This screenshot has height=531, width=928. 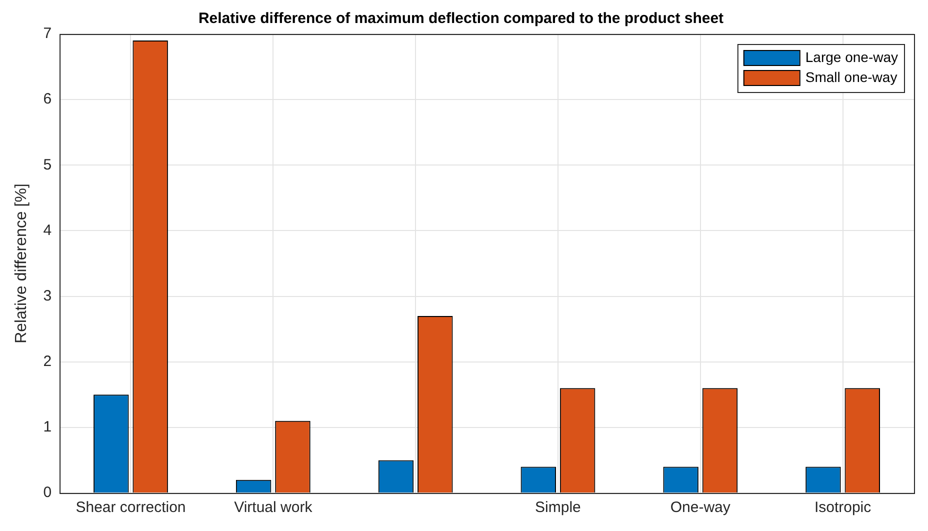 What do you see at coordinates (851, 56) in the screenshot?
I see `legend-label: Large one-way` at bounding box center [851, 56].